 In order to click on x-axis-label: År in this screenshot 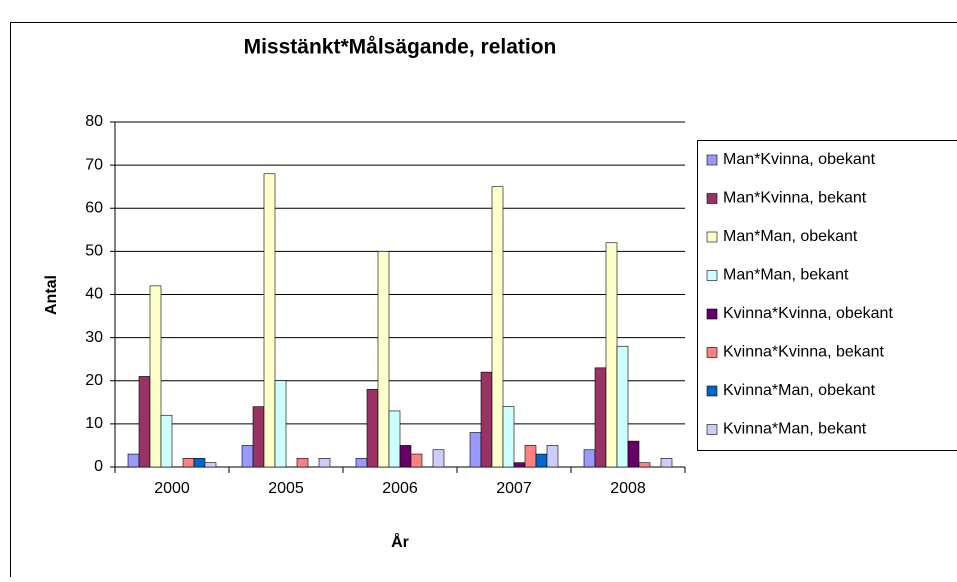, I will do `click(400, 541)`.